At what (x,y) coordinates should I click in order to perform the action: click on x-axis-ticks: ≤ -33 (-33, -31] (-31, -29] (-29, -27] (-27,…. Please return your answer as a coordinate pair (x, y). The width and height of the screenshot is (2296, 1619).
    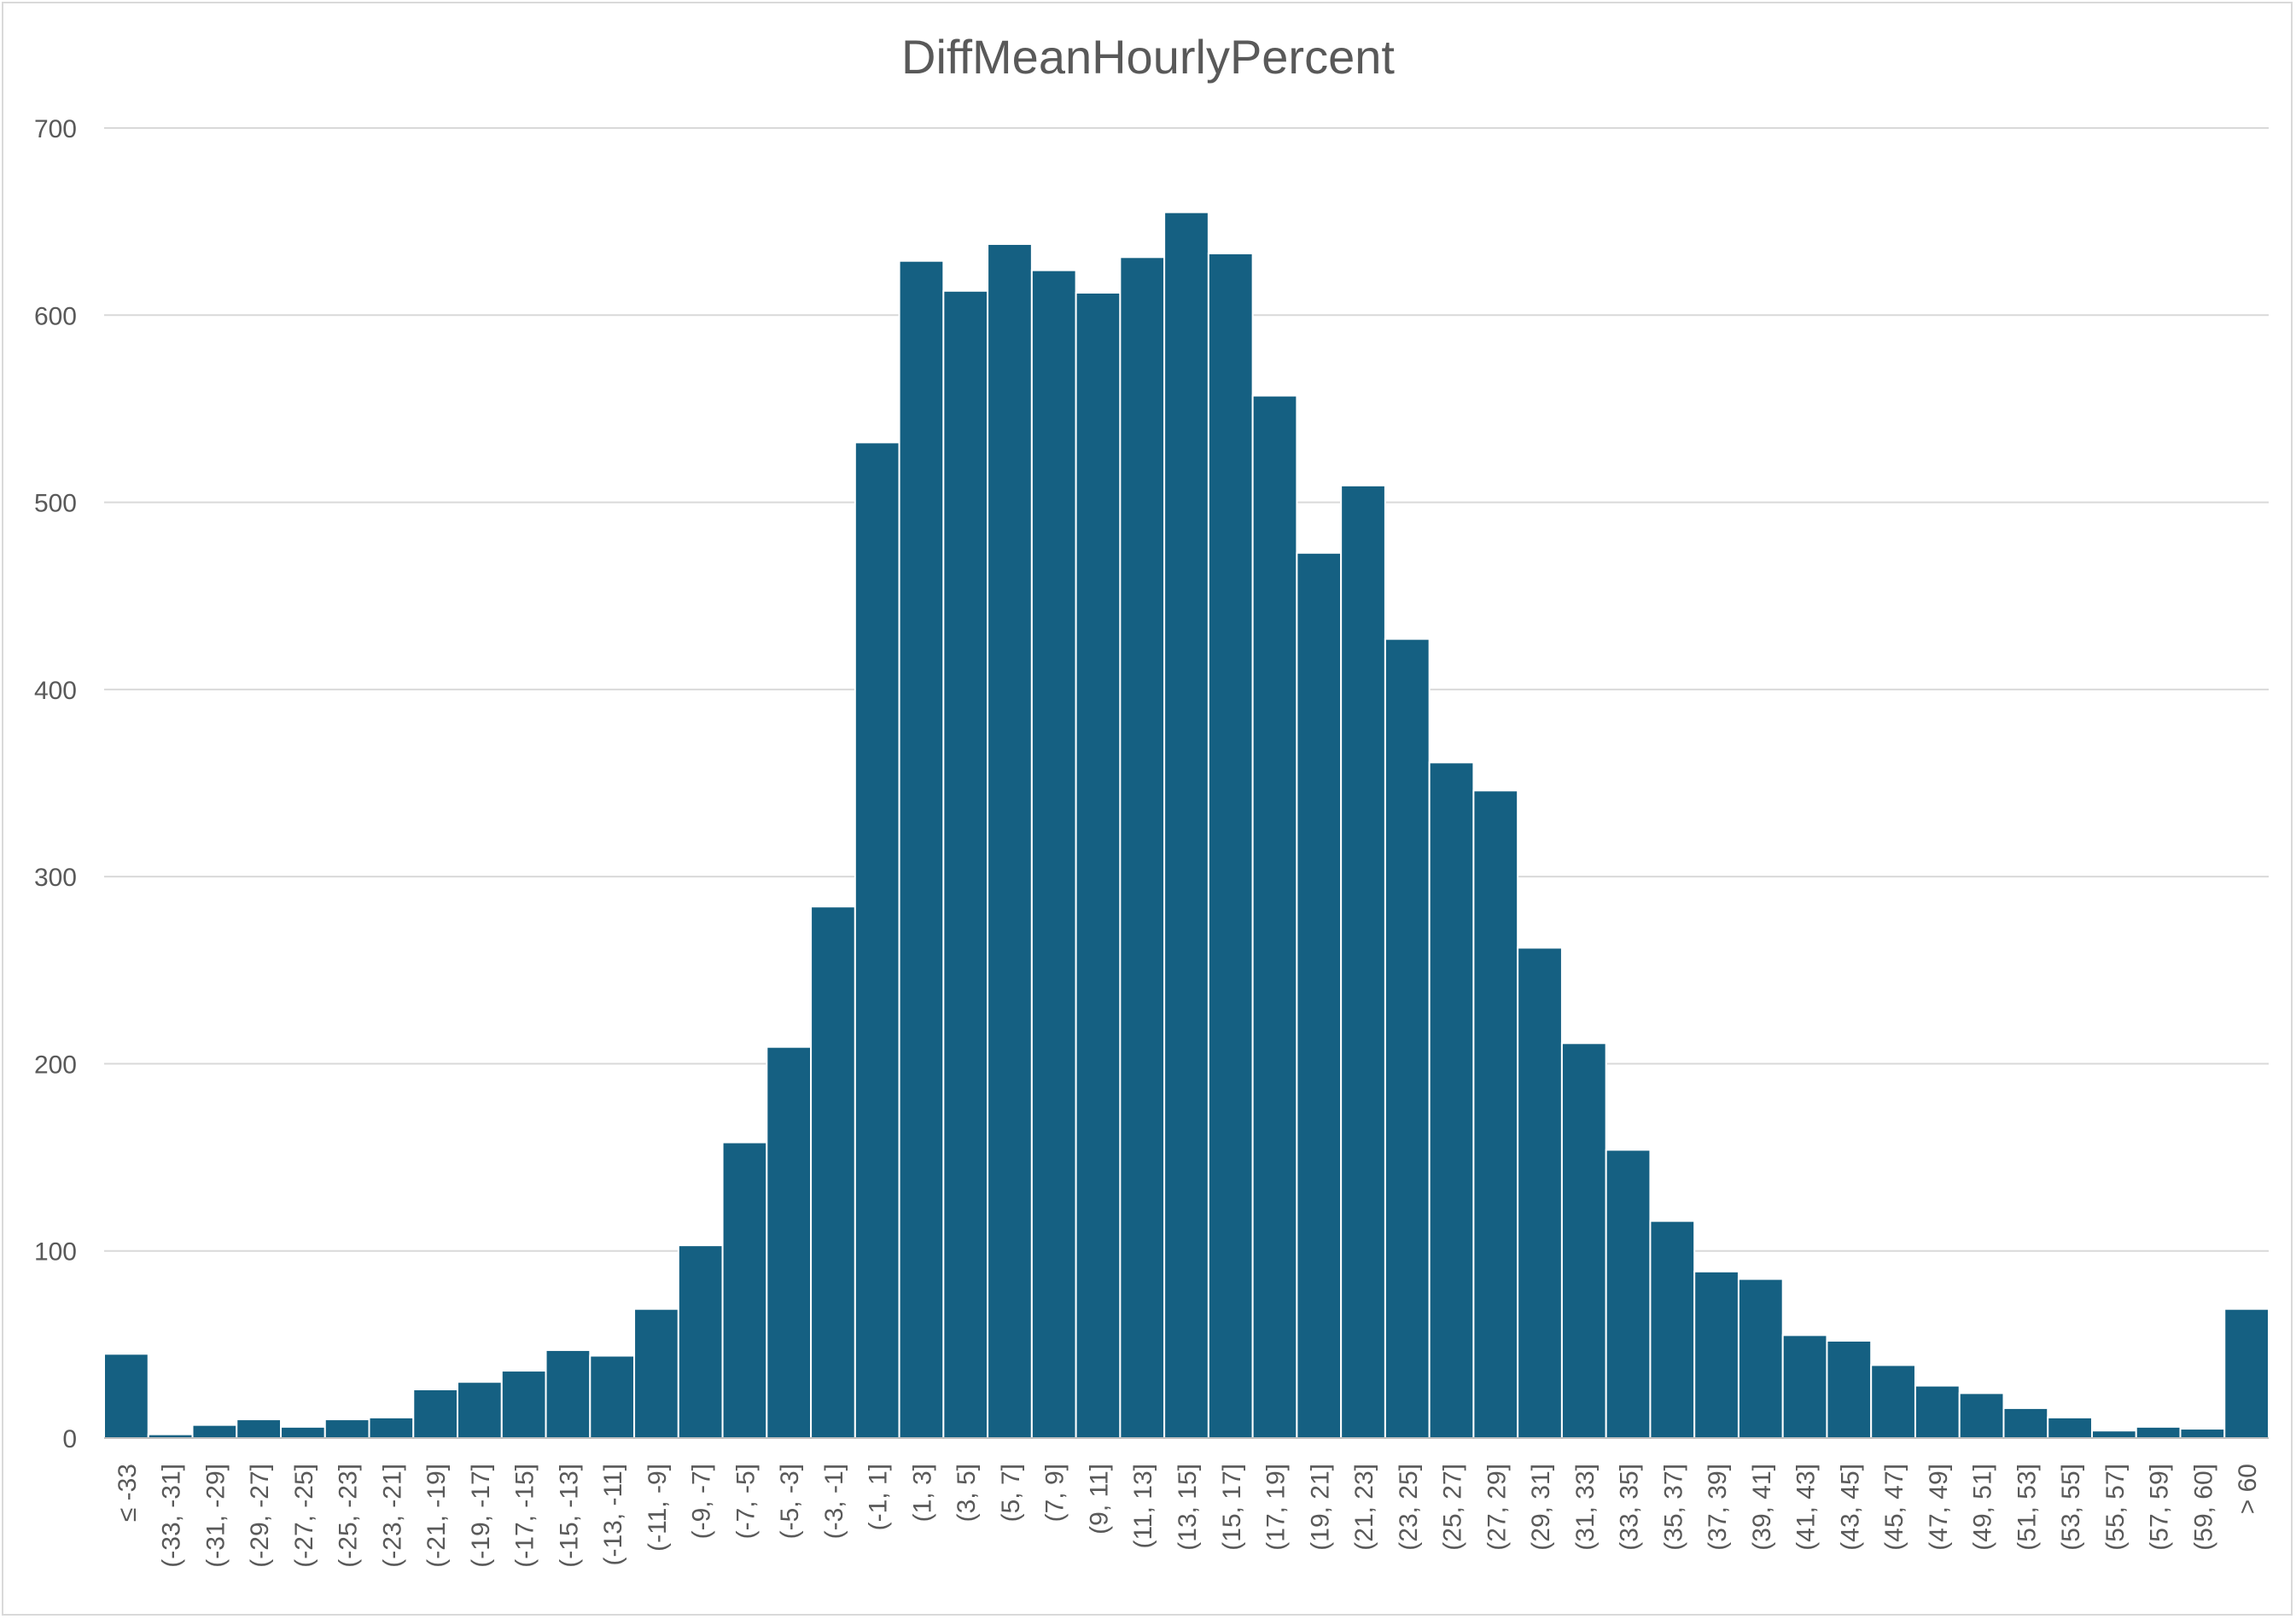
    Looking at the image, I should click on (1188, 1516).